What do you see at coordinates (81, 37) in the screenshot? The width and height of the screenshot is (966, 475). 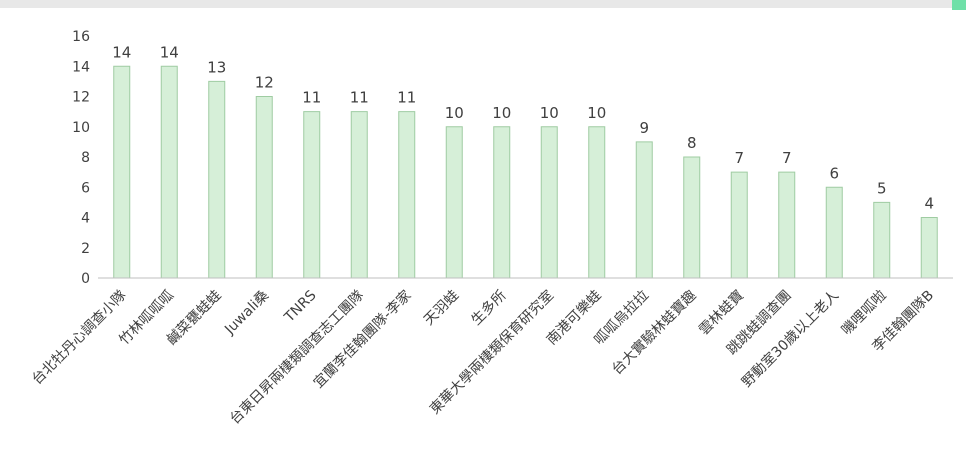 I see `y-tick-label: 16` at bounding box center [81, 37].